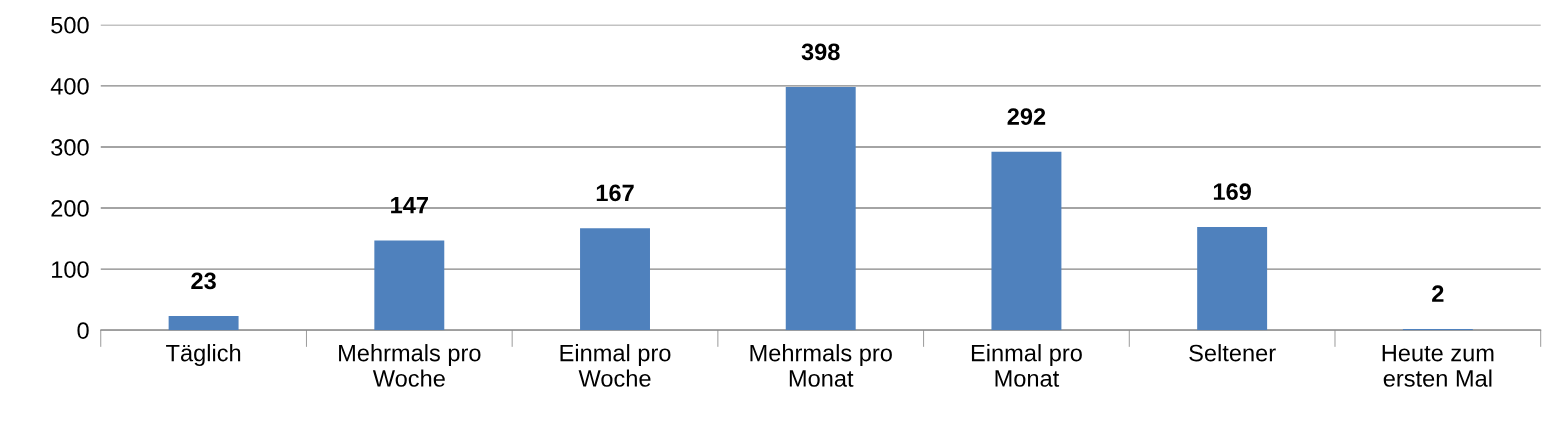 Image resolution: width=1550 pixels, height=435 pixels. What do you see at coordinates (1438, 293) in the screenshot?
I see `data-label: 2` at bounding box center [1438, 293].